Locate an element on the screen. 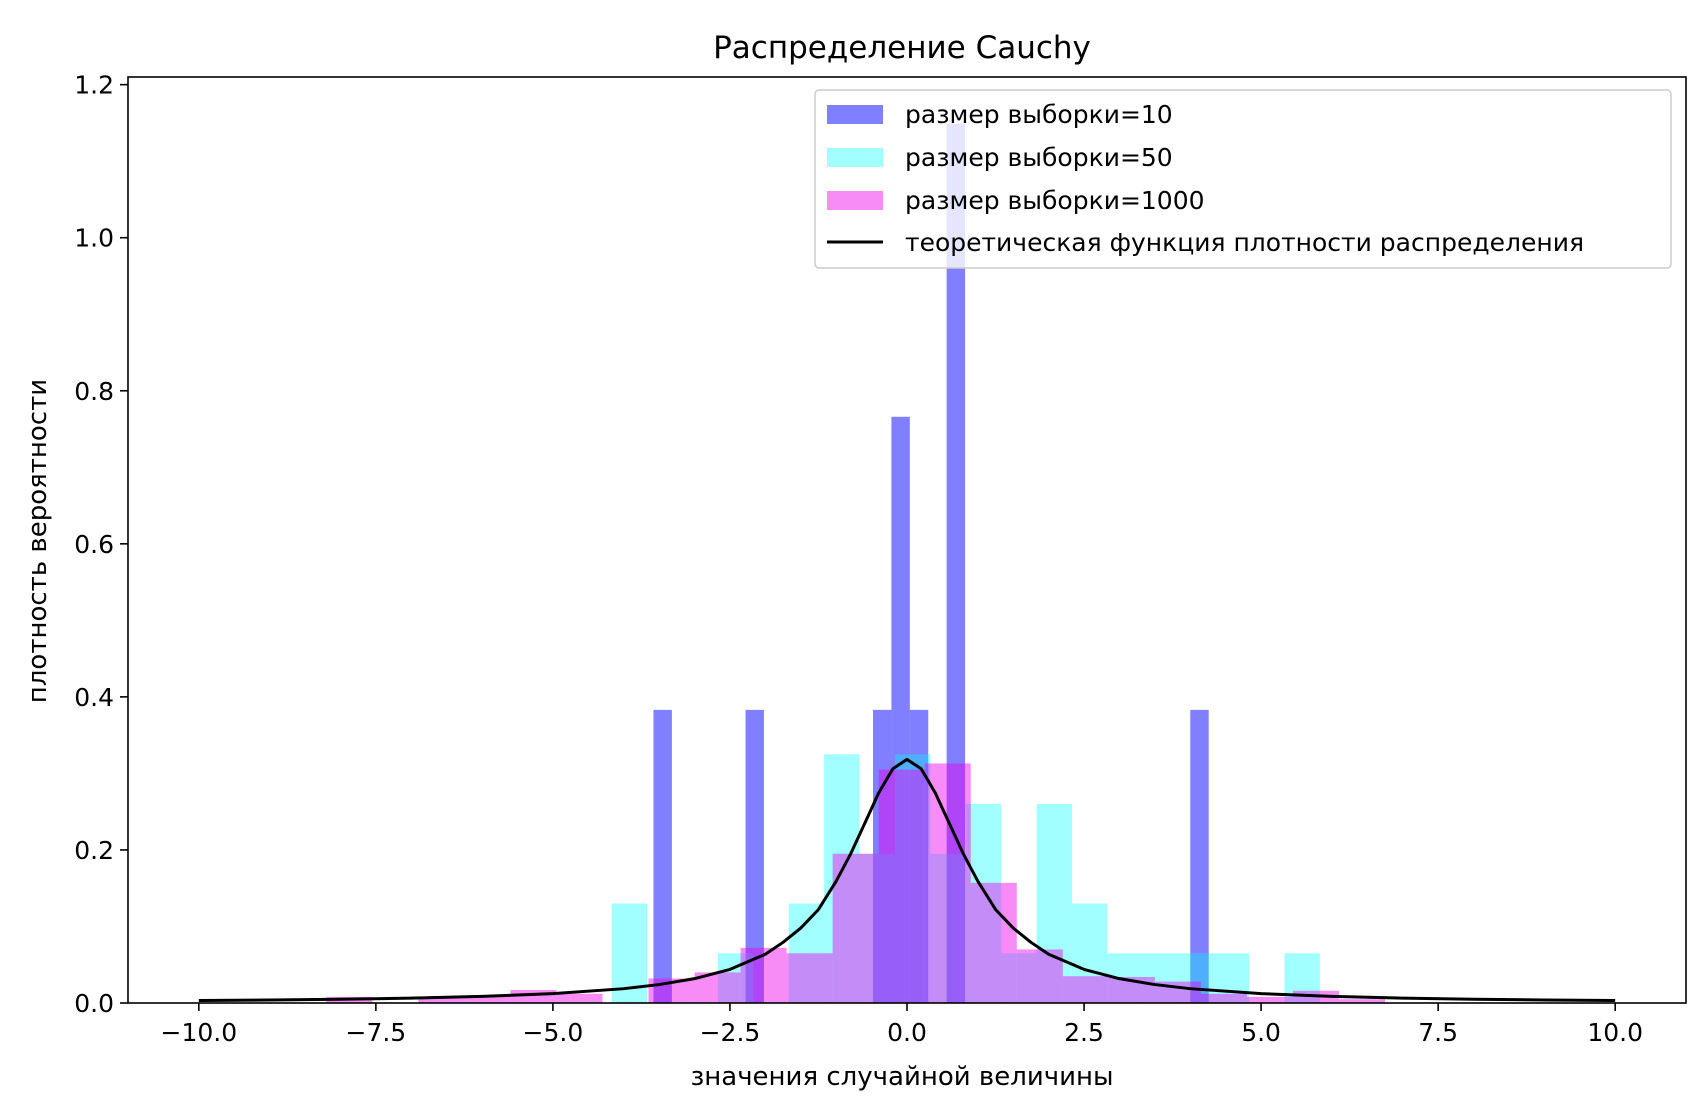  y-tick-label-1: 0.2 is located at coordinates (94, 850).